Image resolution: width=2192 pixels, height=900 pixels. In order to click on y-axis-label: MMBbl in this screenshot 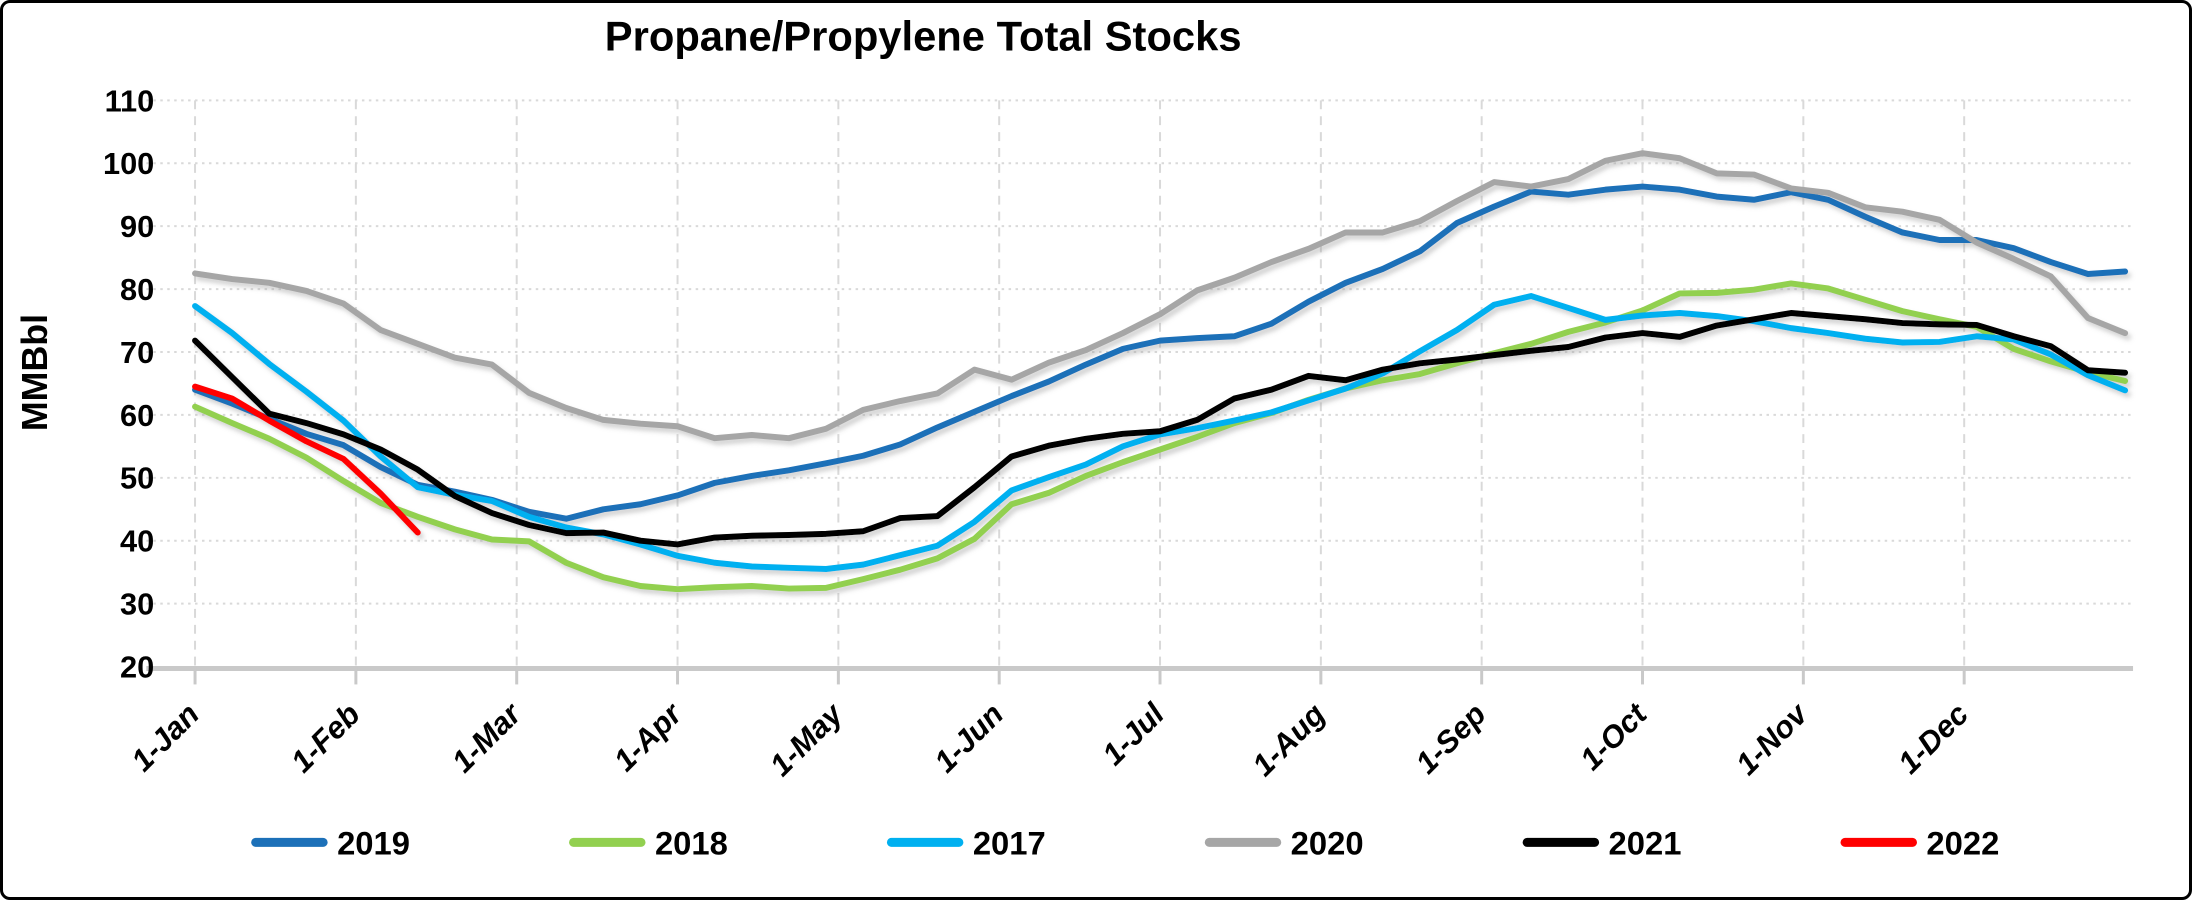, I will do `click(35, 372)`.